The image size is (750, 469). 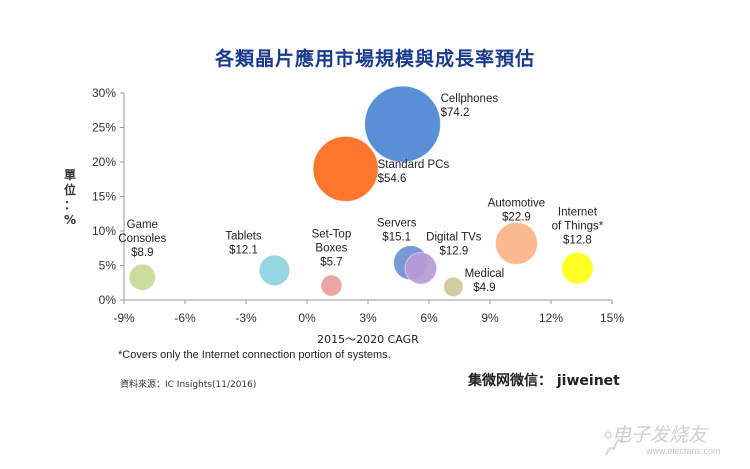 What do you see at coordinates (70, 220) in the screenshot?
I see `y-axis-label-char: %` at bounding box center [70, 220].